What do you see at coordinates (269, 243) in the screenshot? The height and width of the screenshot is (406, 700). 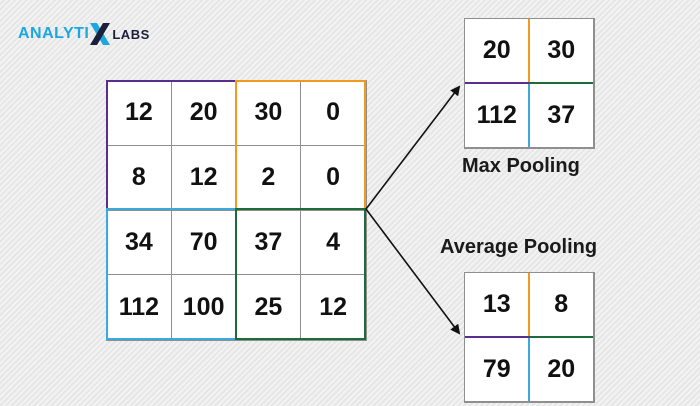 I see `input-cell: 37` at bounding box center [269, 243].